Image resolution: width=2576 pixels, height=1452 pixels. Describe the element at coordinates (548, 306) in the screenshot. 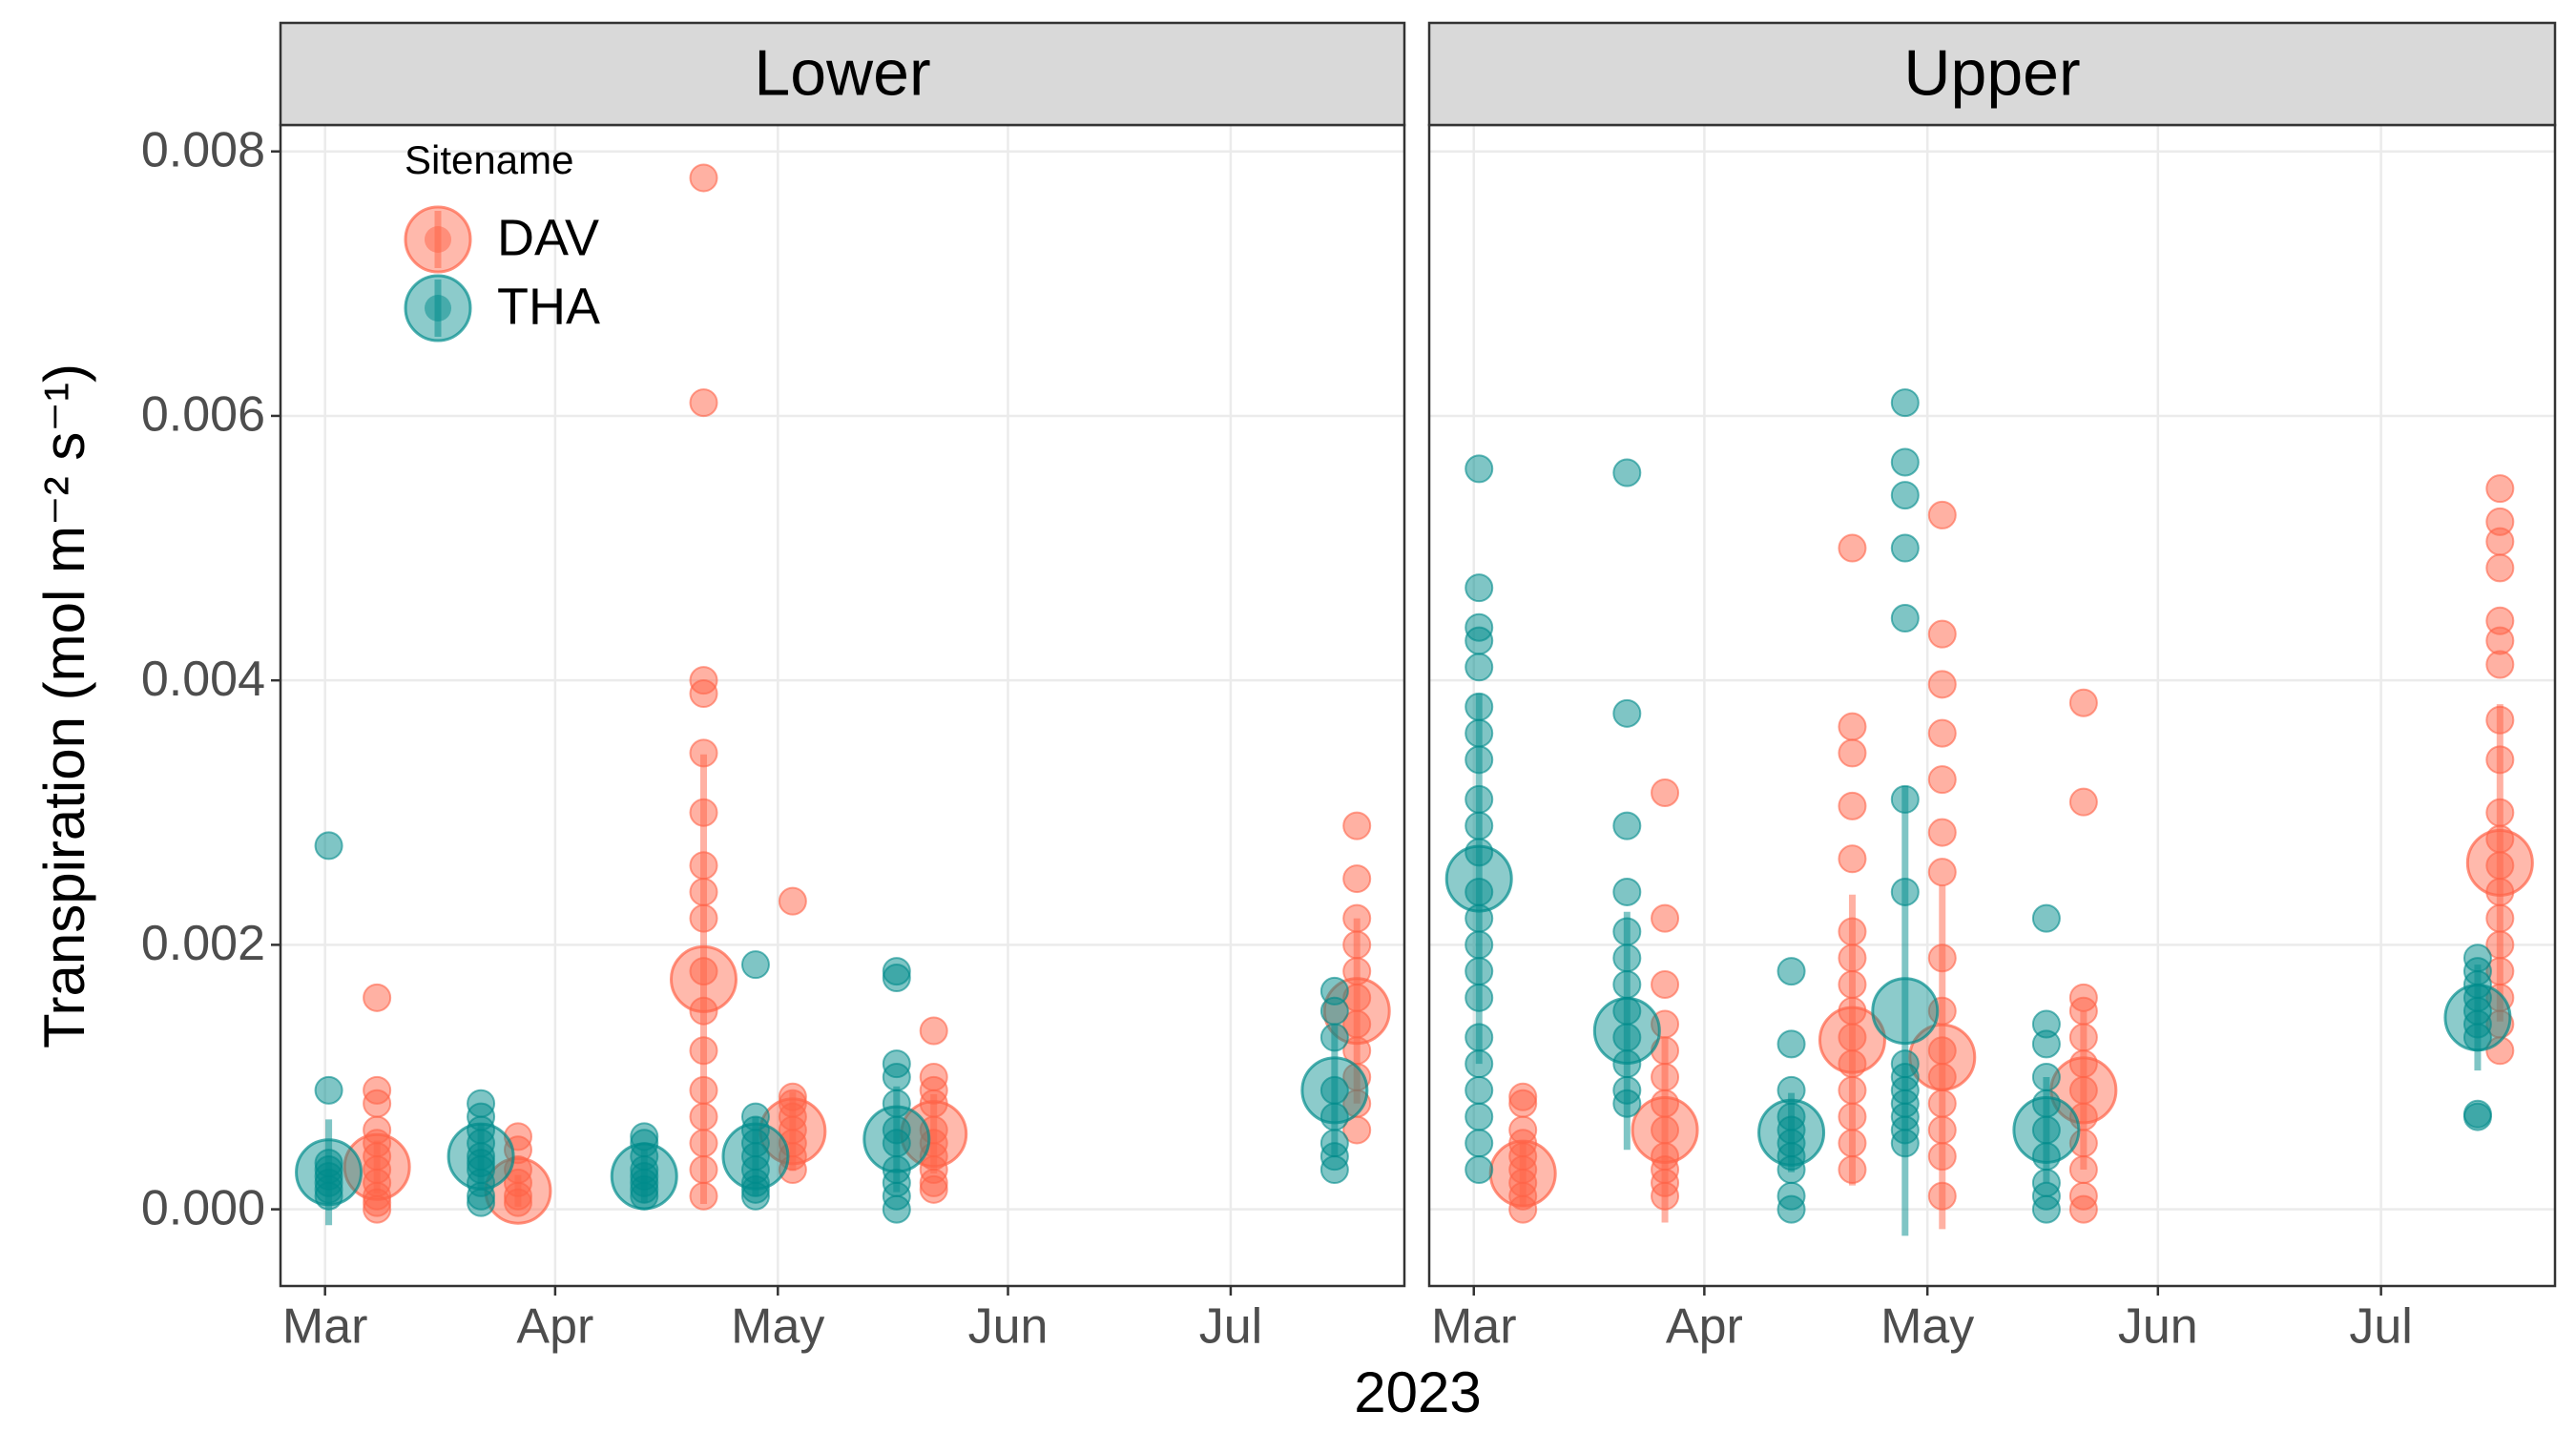

I see `legend-label: THA` at that location.